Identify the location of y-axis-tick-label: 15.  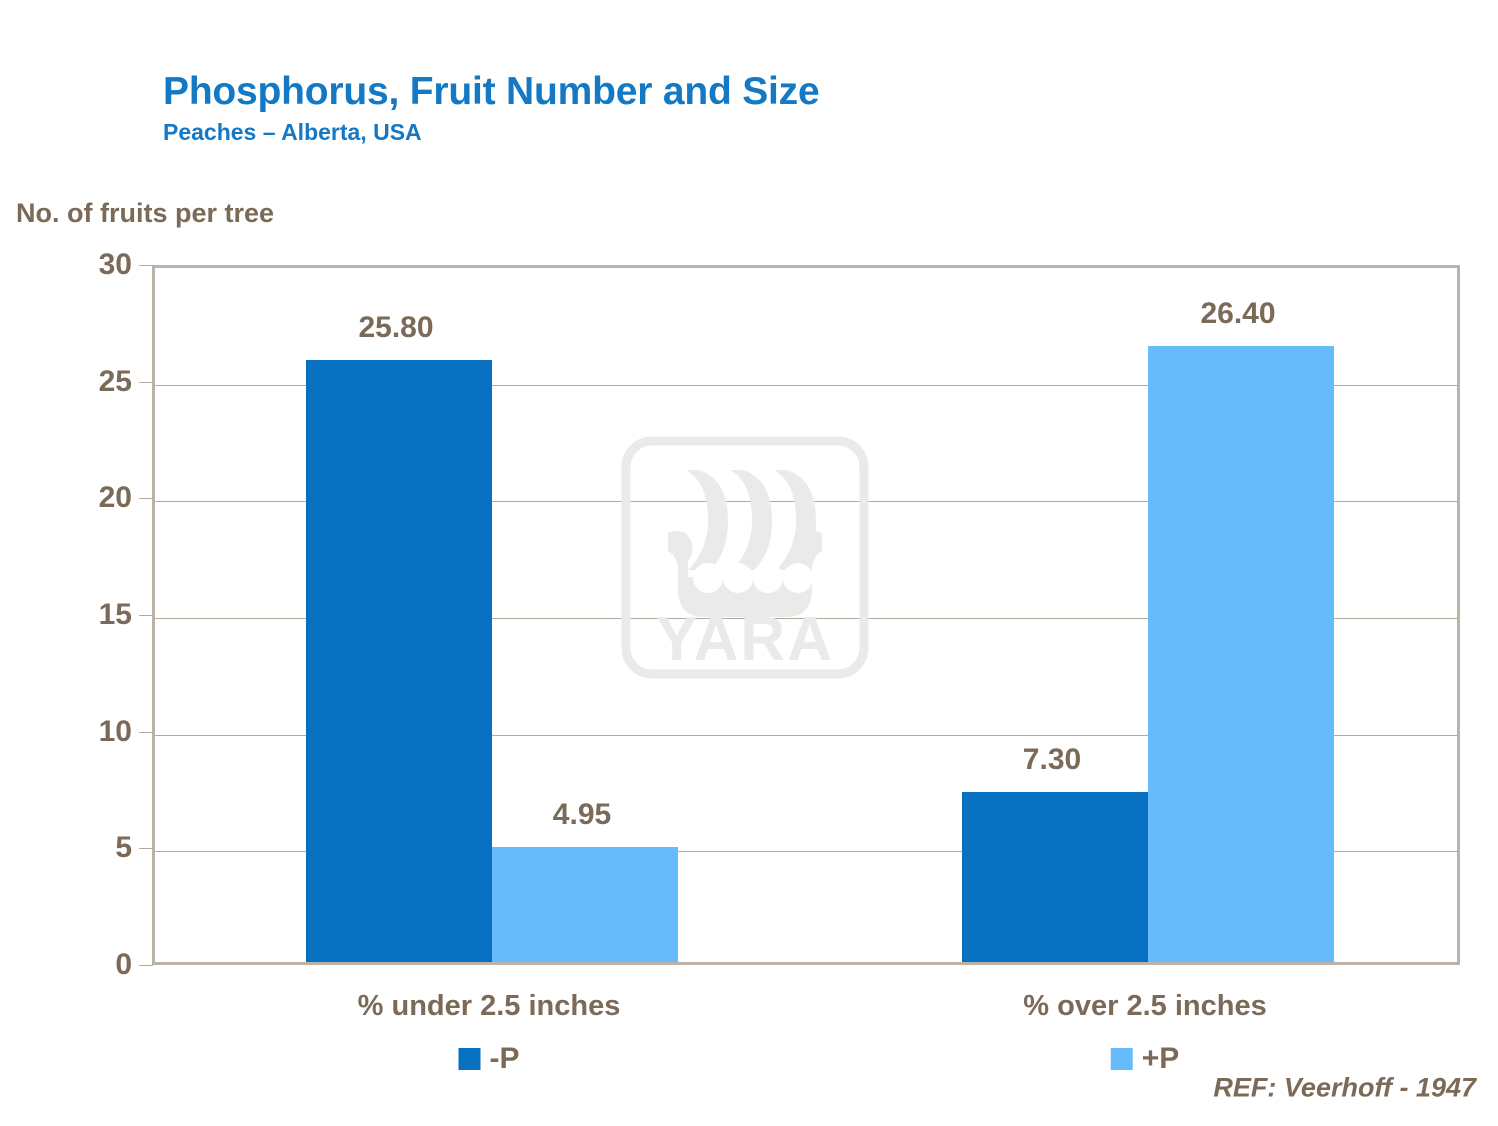
(115, 614).